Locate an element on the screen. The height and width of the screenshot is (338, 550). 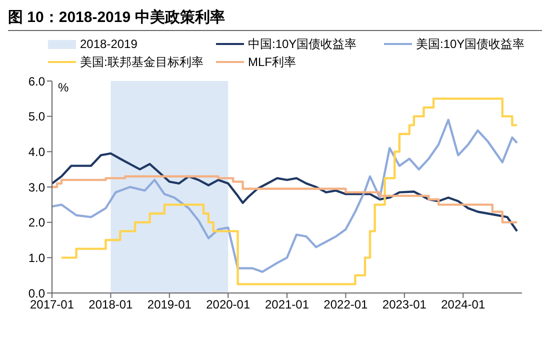
x-tick-label: 2020-01 is located at coordinates (228, 305).